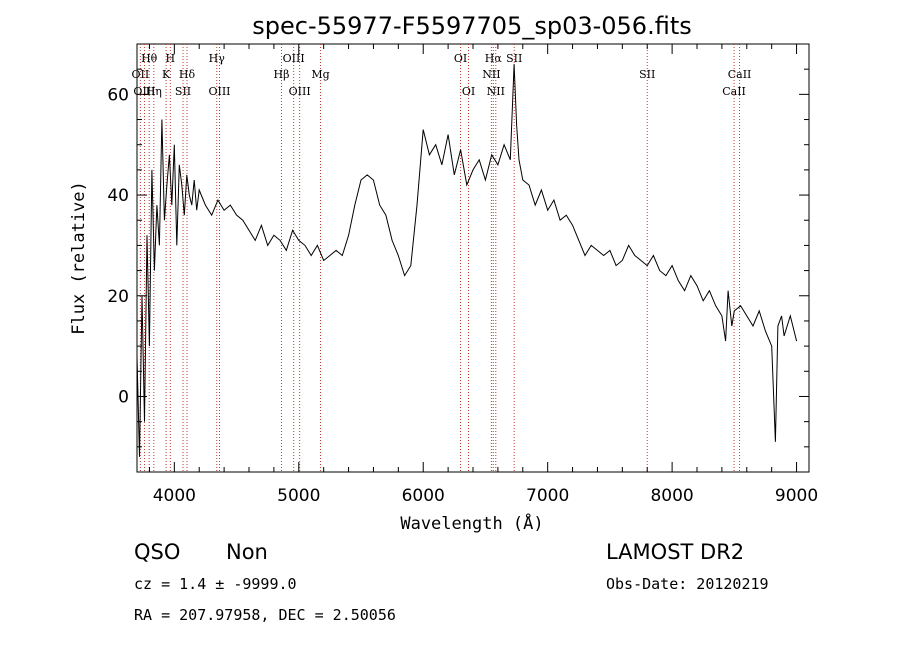 The image size is (900, 649). I want to click on redshift-text: cz = 1.4 ± -9999.0, so click(215, 584).